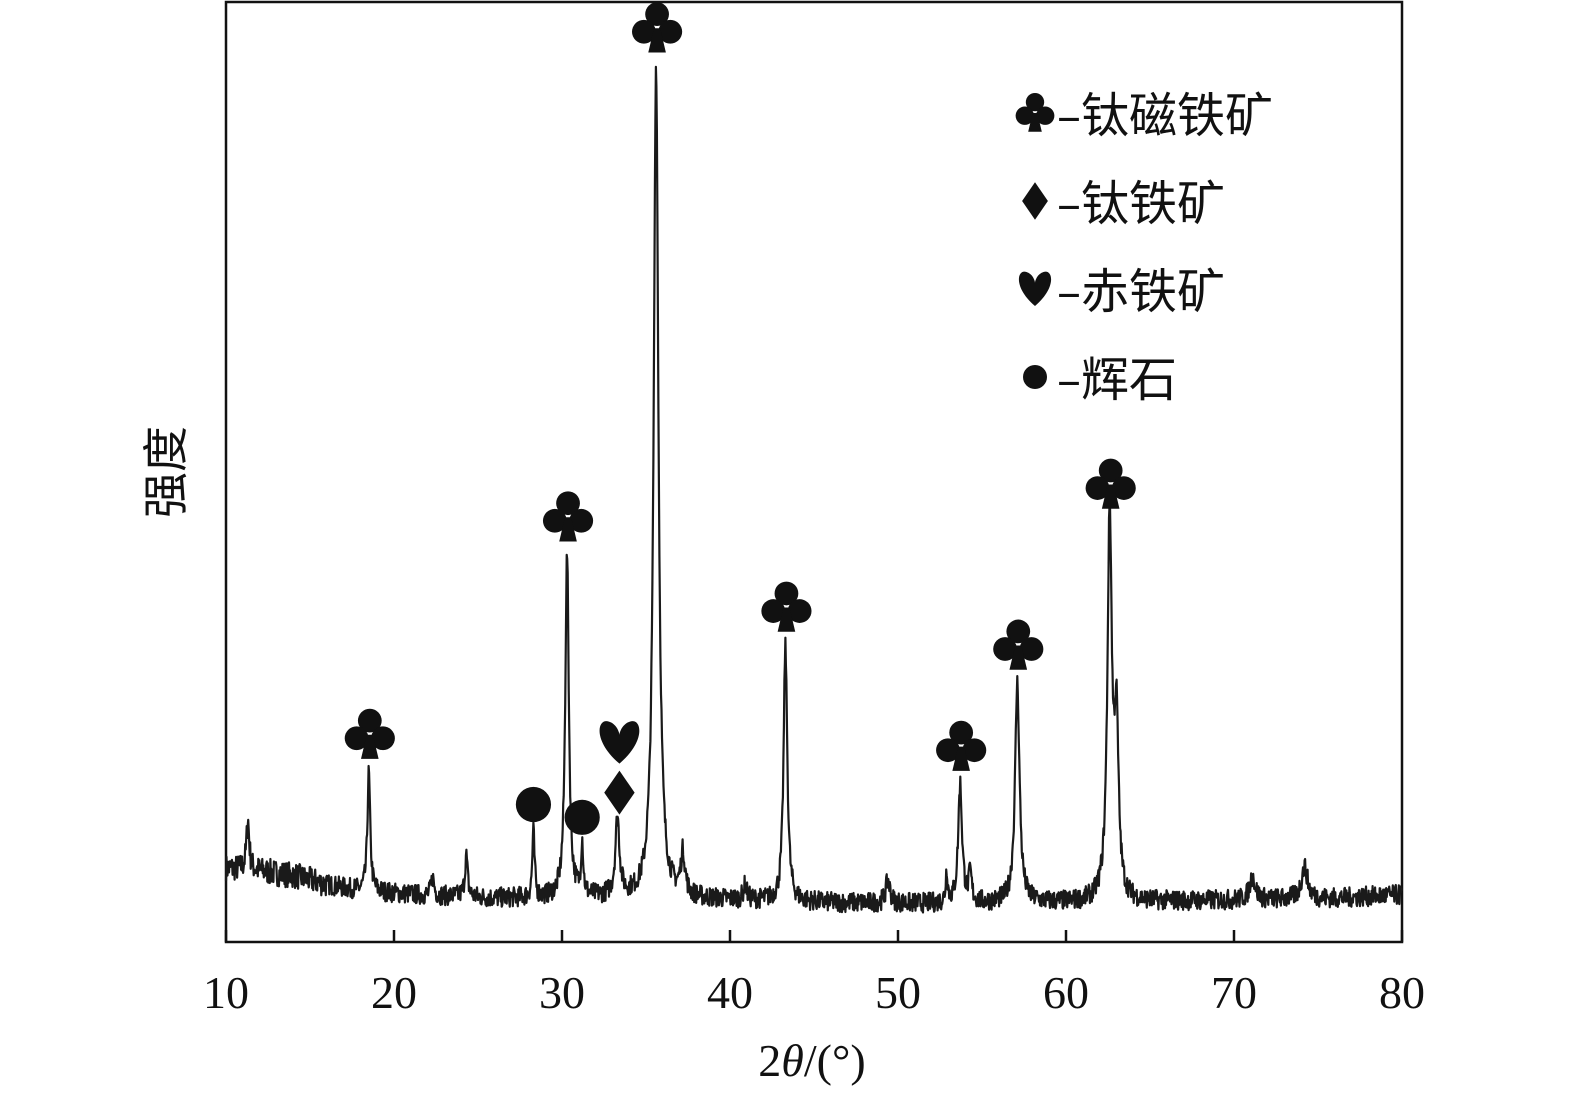 This screenshot has width=1575, height=1094. Describe the element at coordinates (1141, 292) in the screenshot. I see `legend-label-2: –赤铁矿` at that location.